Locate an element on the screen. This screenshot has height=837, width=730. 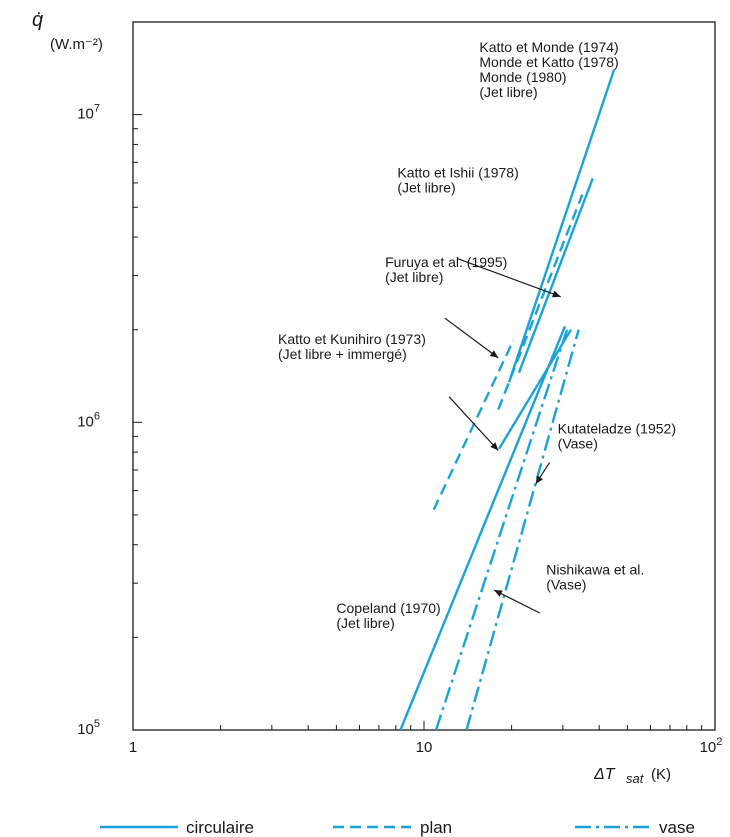
x-axis-label: ΔT sat (K) is located at coordinates (632, 776).